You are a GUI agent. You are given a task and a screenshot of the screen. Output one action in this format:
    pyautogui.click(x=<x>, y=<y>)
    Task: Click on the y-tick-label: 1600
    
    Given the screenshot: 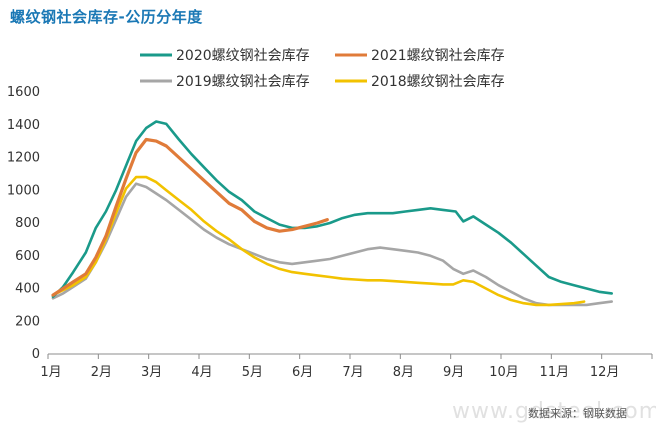 What is the action you would take?
    pyautogui.click(x=23, y=92)
    